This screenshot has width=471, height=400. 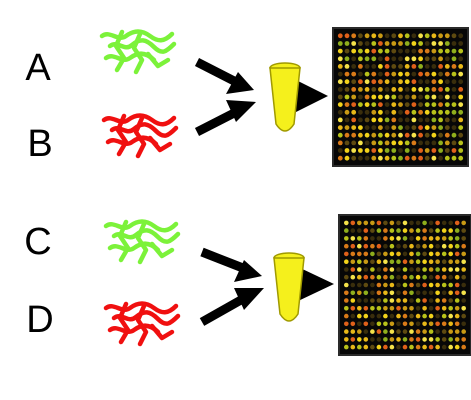 I want to click on arrow-tube-to-array-bottom-icon, so click(x=315, y=284).